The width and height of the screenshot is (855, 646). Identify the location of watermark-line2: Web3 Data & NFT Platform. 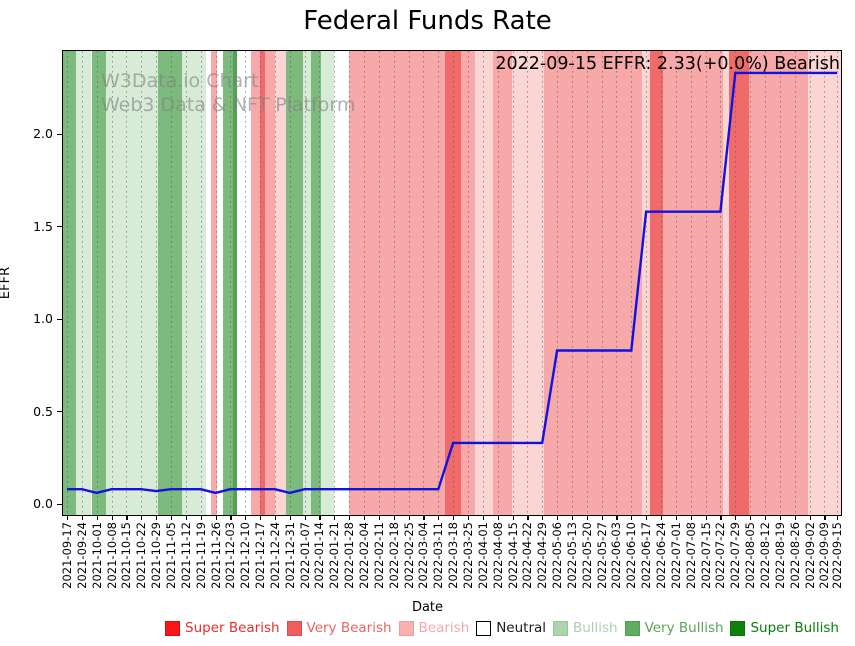
(228, 105).